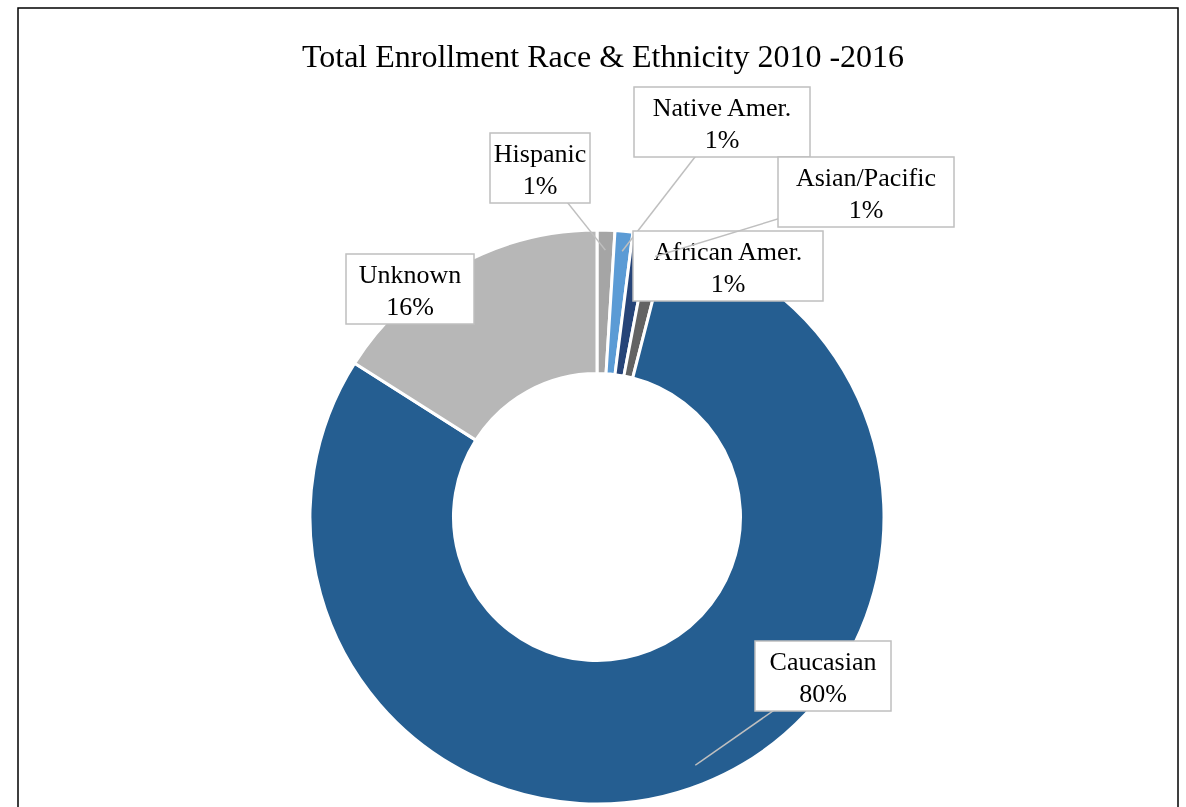 Image resolution: width=1186 pixels, height=807 pixels. I want to click on slice-label: African Amer., so click(728, 251).